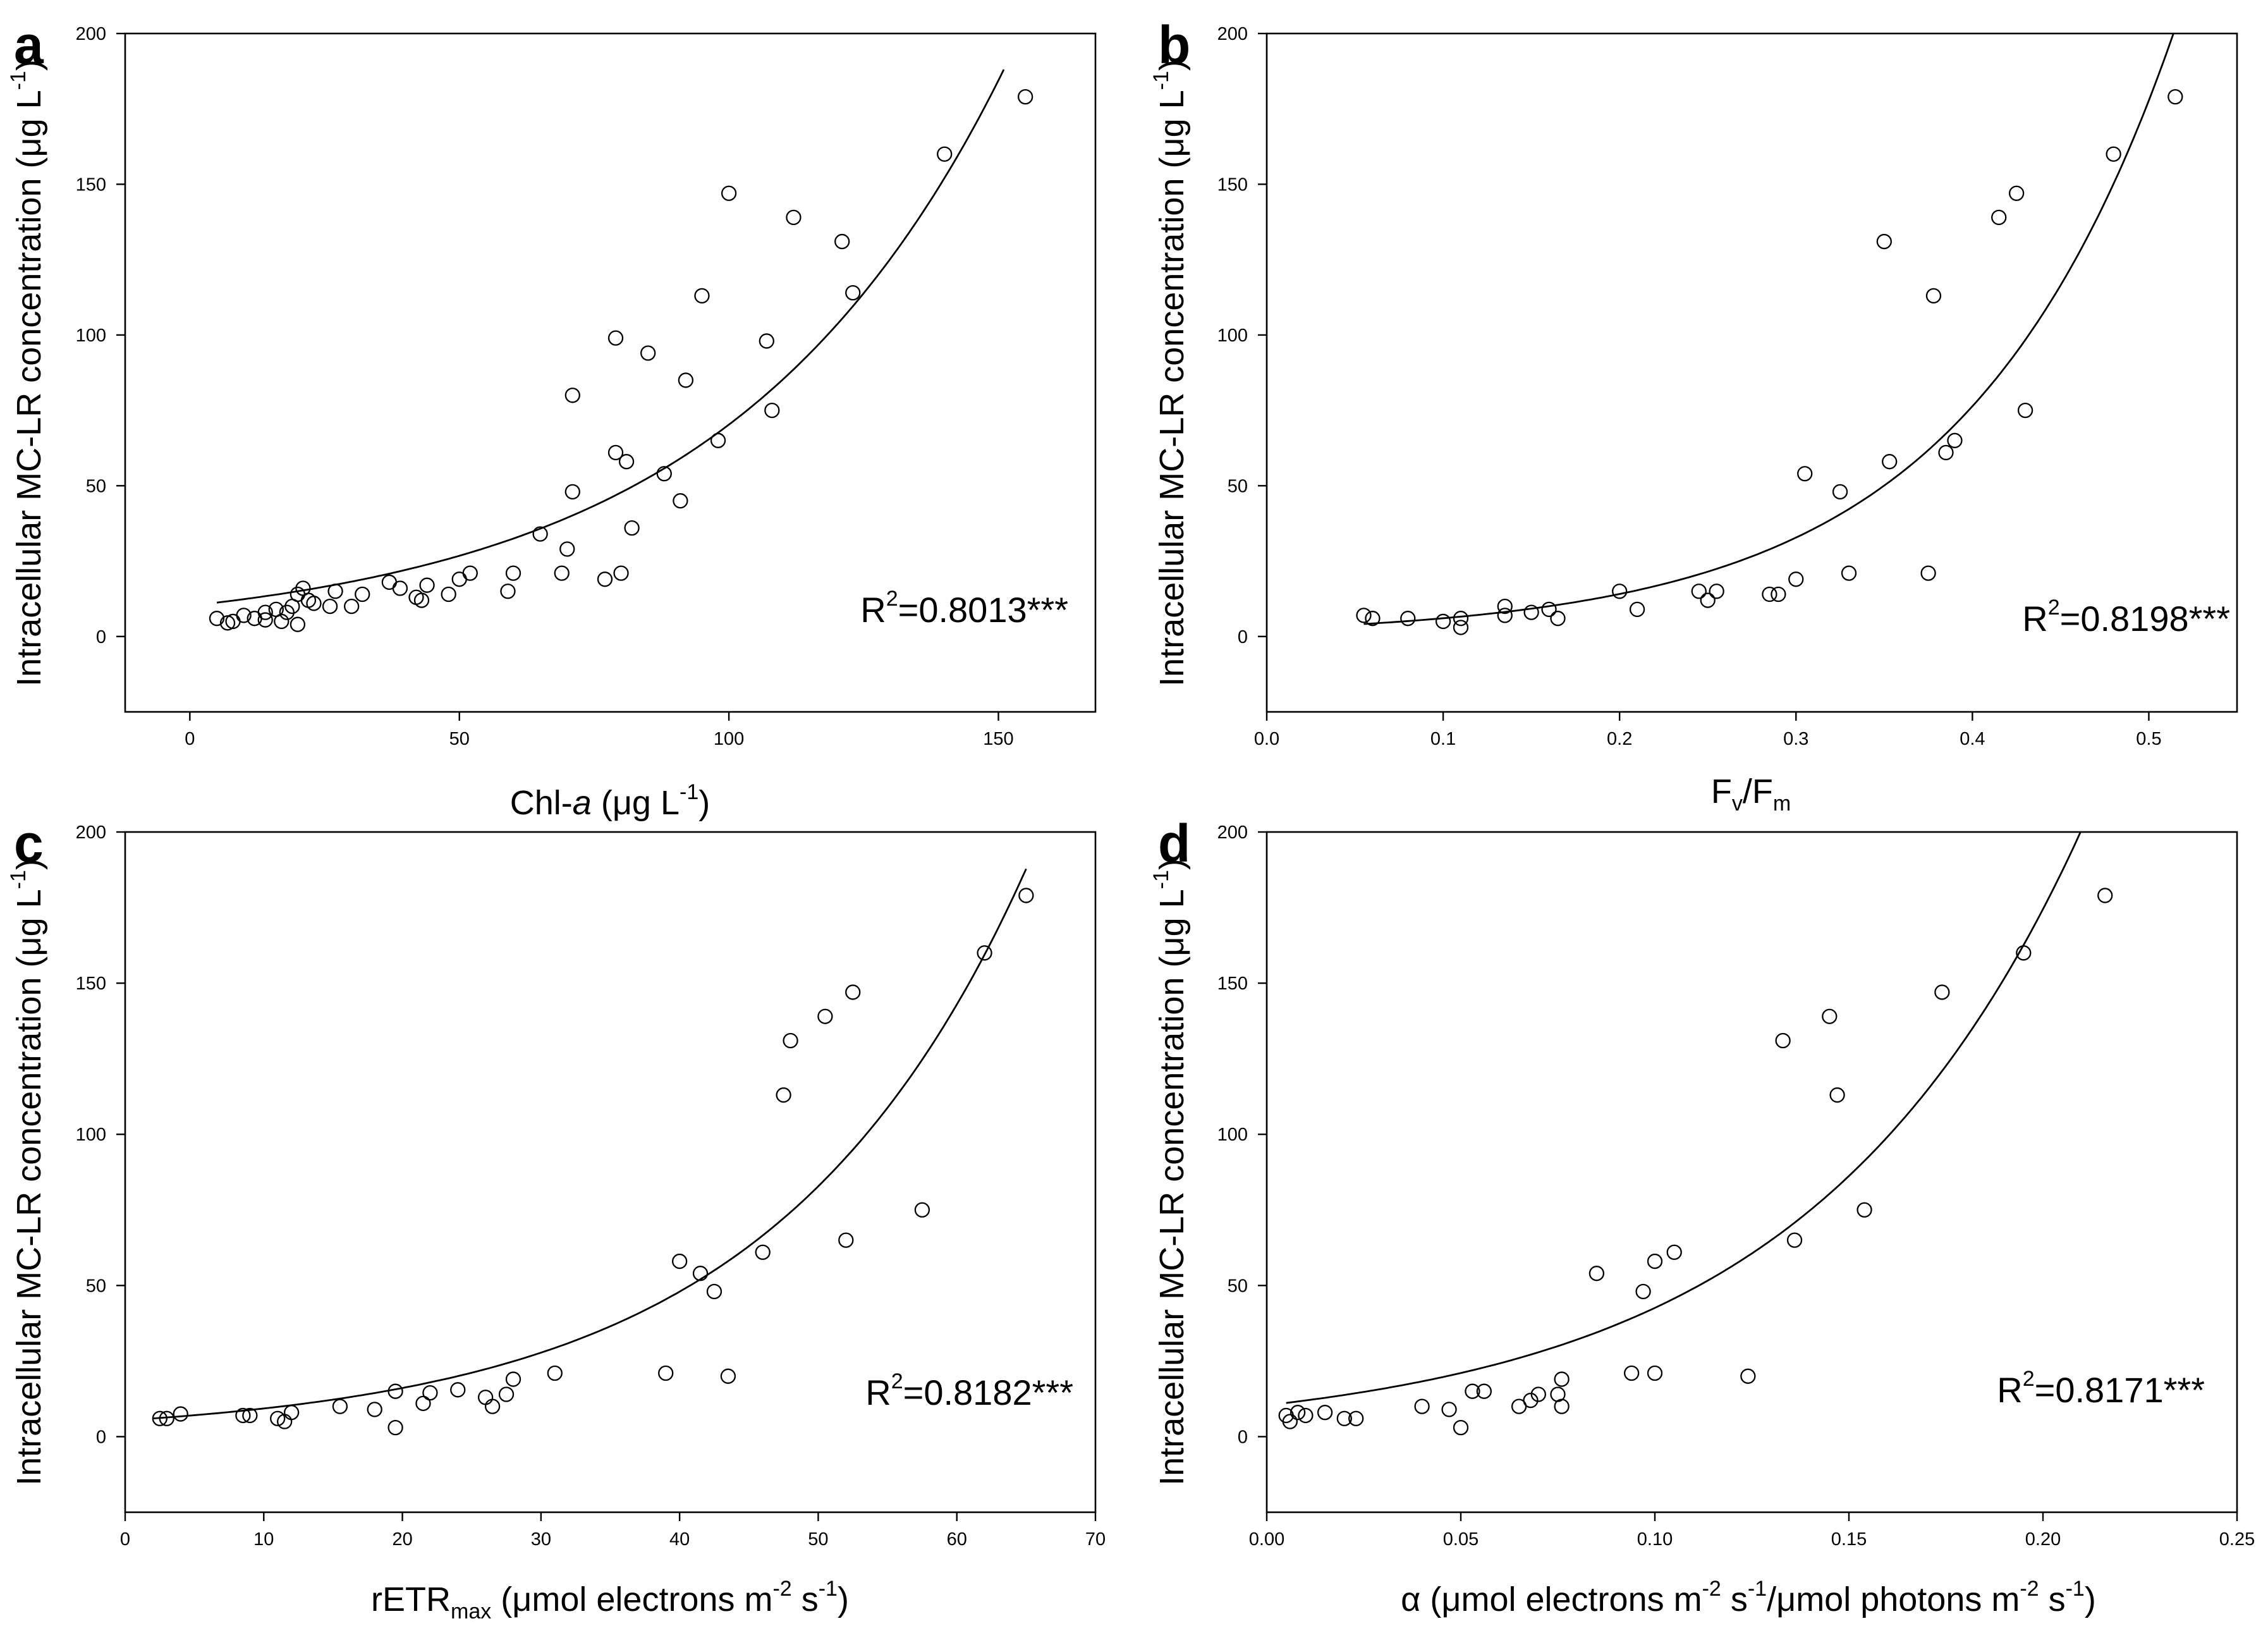  I want to click on panel-c-x-axis-label: rETRmax (μmol electrons m-2 s-1), so click(610, 1600).